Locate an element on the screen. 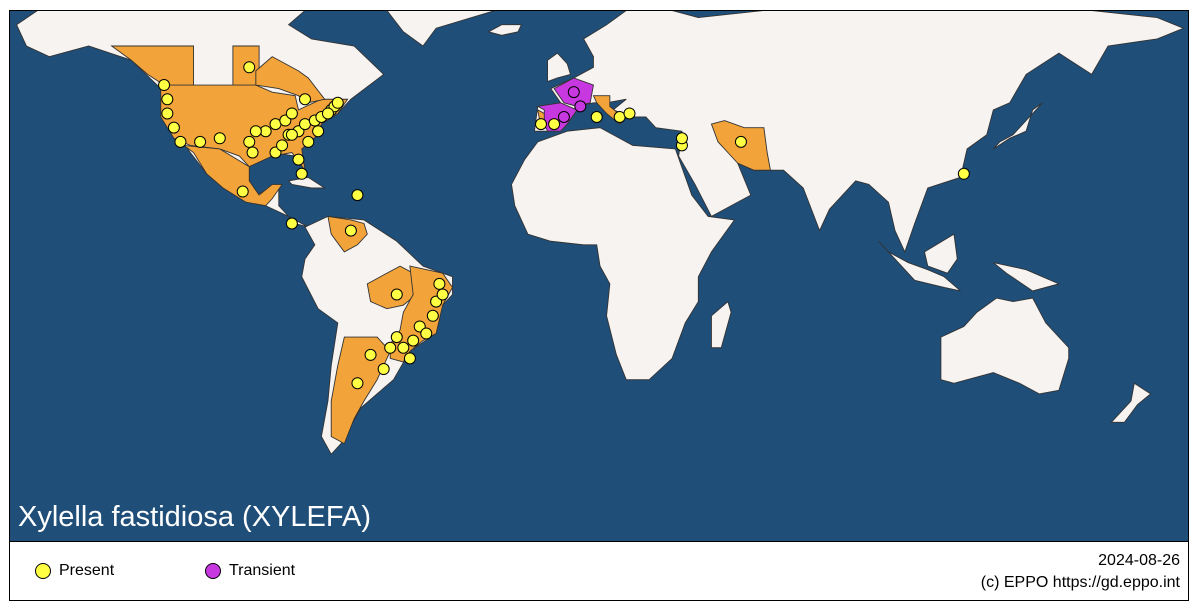 The width and height of the screenshot is (1199, 611). legend-label-present: Present is located at coordinates (87, 570).